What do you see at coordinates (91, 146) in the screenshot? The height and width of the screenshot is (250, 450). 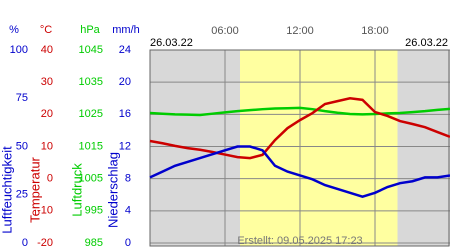 I see `y-tick-label: 1015` at bounding box center [91, 146].